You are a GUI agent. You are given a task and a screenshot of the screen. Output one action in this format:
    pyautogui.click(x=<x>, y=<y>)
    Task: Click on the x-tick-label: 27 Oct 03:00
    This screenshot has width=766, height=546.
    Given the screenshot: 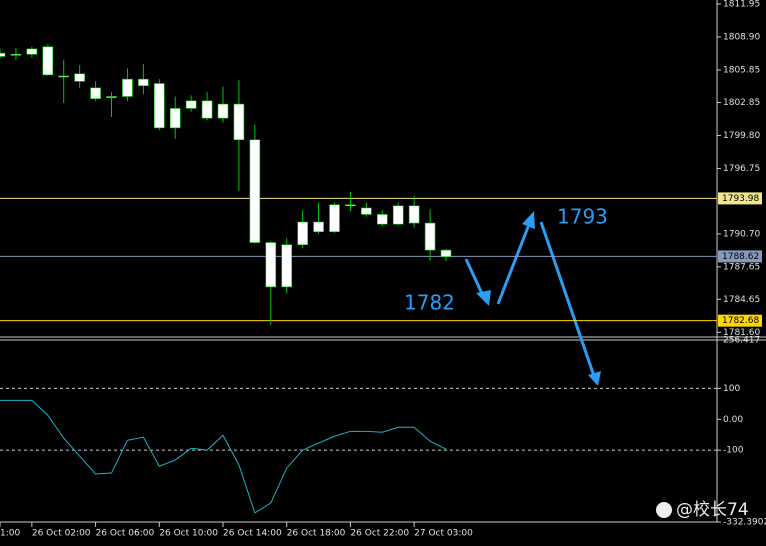 What is the action you would take?
    pyautogui.click(x=443, y=534)
    